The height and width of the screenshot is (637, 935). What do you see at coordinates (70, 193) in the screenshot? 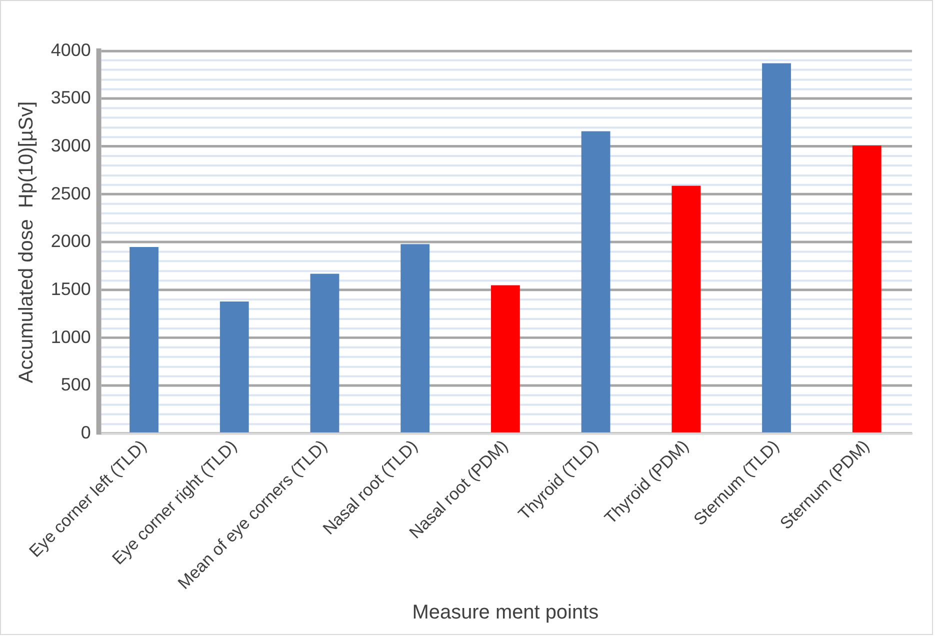
I see `y-tick-label: 2500` at bounding box center [70, 193].